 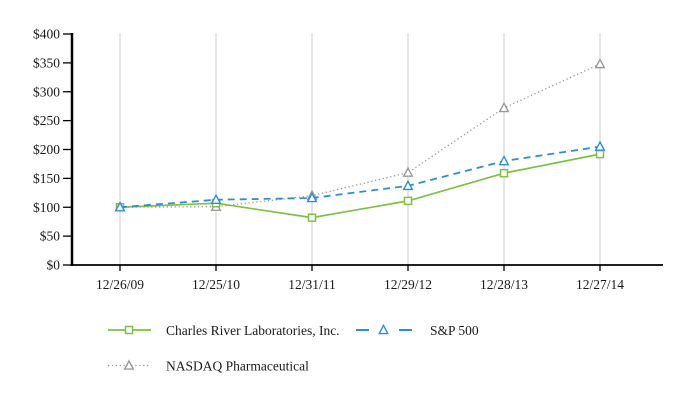 I want to click on x-axis-label: 12/27/14, so click(x=600, y=284).